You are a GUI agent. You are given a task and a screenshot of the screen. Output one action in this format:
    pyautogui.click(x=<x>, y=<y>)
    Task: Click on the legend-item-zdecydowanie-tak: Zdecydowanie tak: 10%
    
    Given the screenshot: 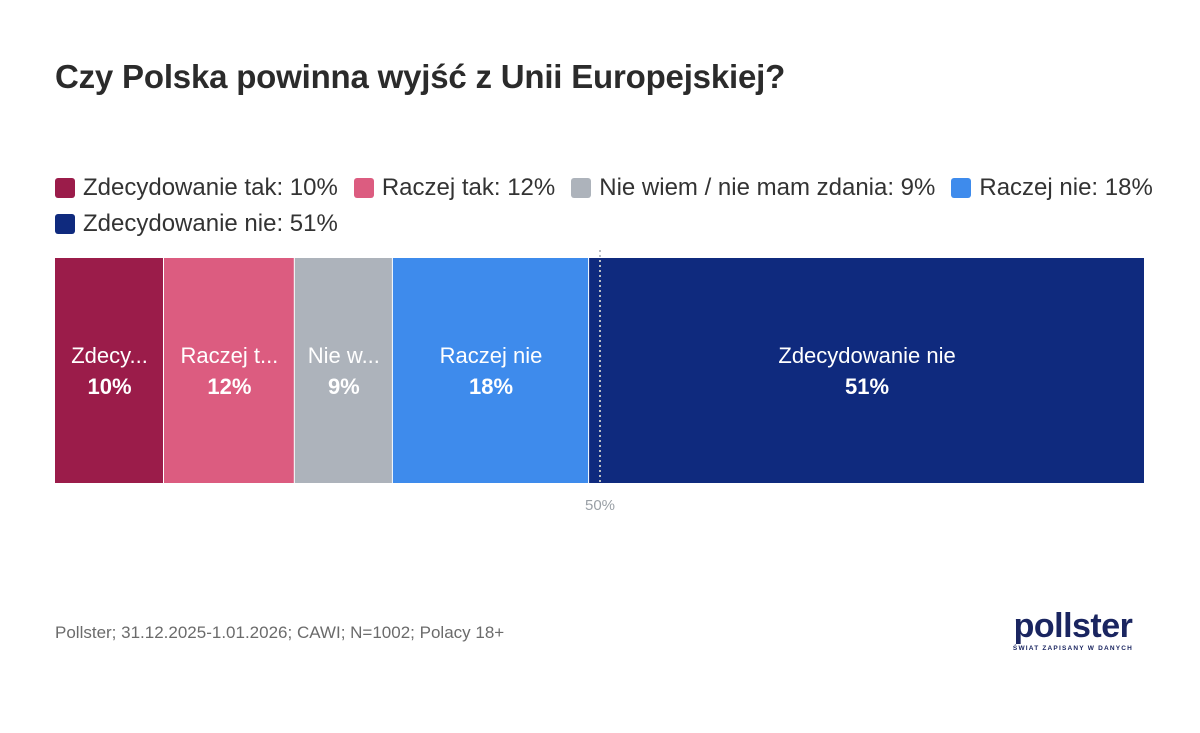 What is the action you would take?
    pyautogui.click(x=196, y=188)
    